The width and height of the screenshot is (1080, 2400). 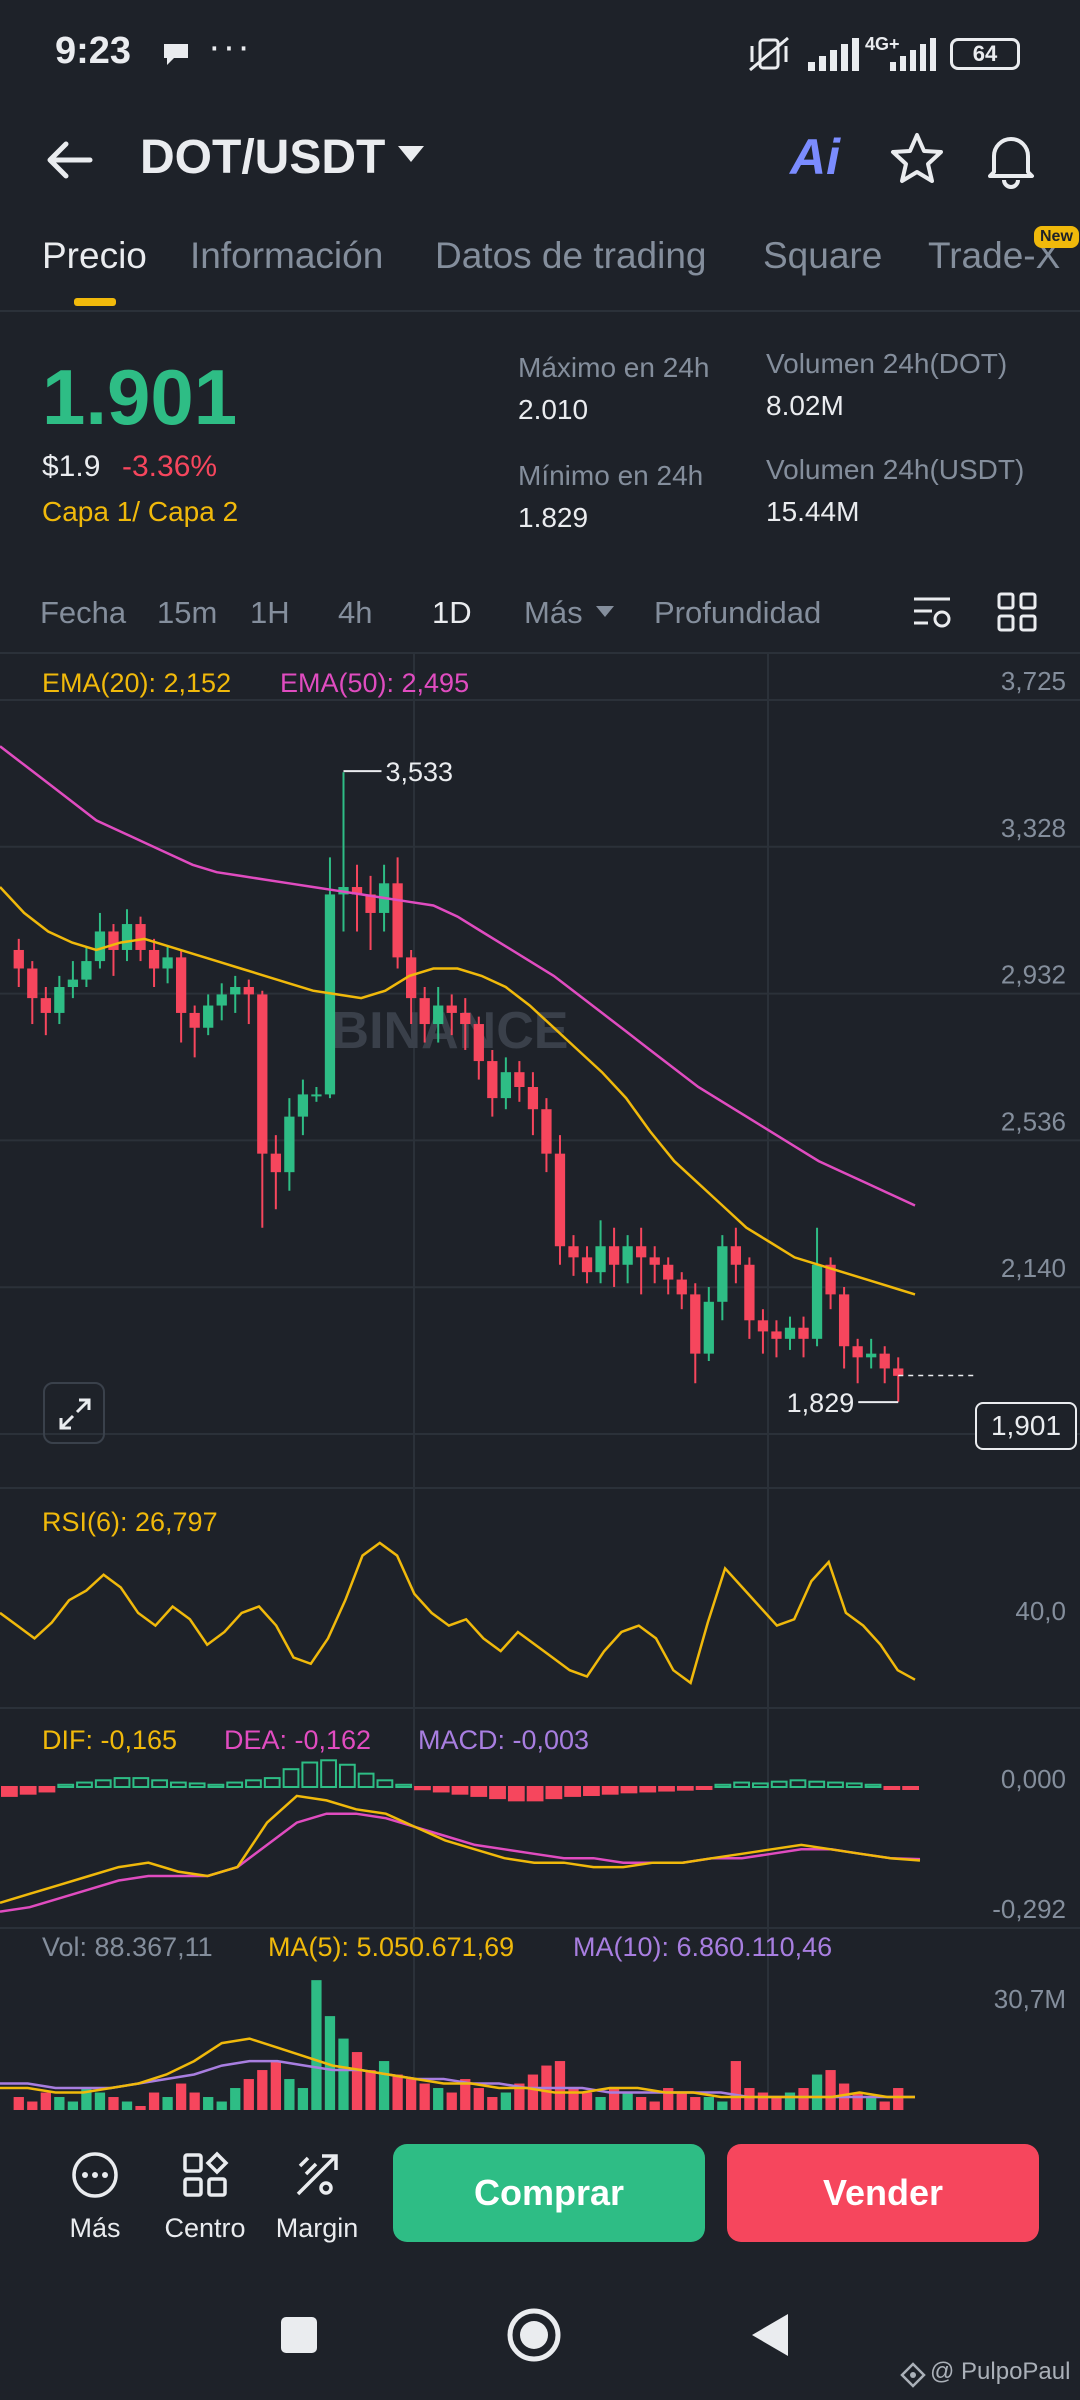 What do you see at coordinates (71, 466) in the screenshot?
I see `usd-price: $1.9` at bounding box center [71, 466].